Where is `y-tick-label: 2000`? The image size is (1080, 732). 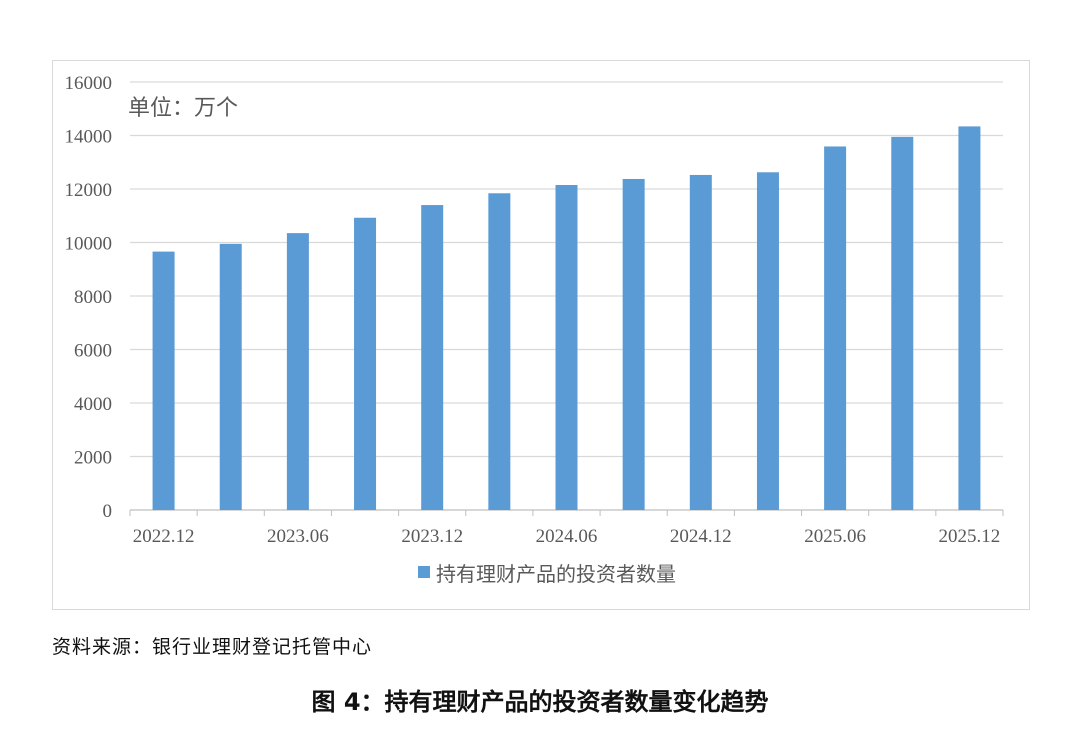
y-tick-label: 2000 is located at coordinates (93, 458).